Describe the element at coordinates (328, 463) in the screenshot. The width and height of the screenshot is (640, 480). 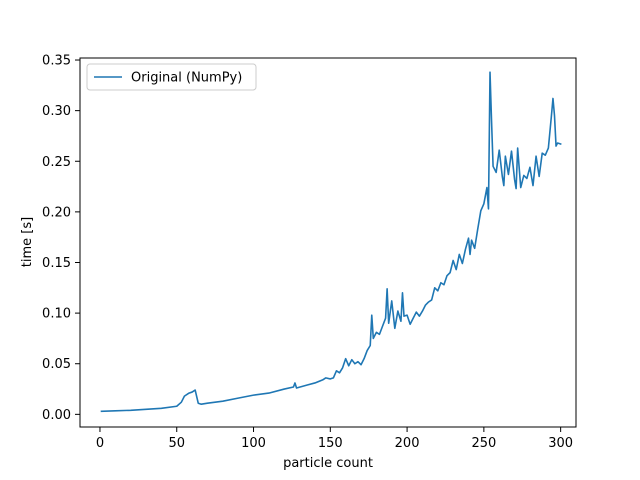
I see `x-axis-label: particle count` at that location.